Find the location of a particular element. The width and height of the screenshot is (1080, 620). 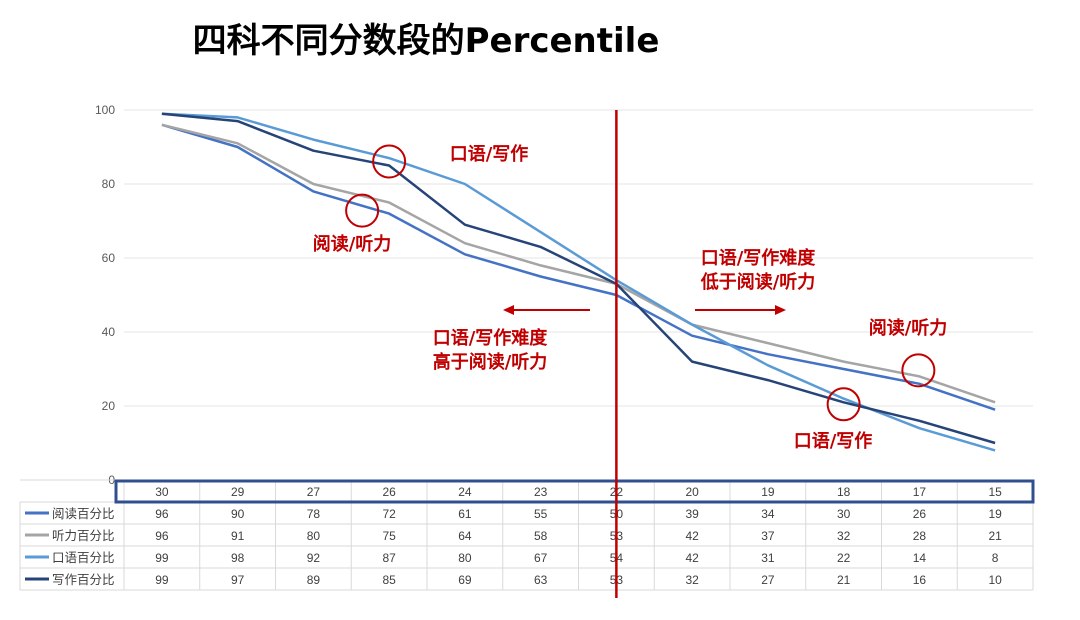

legend-label: 写作百分比 is located at coordinates (83, 579).